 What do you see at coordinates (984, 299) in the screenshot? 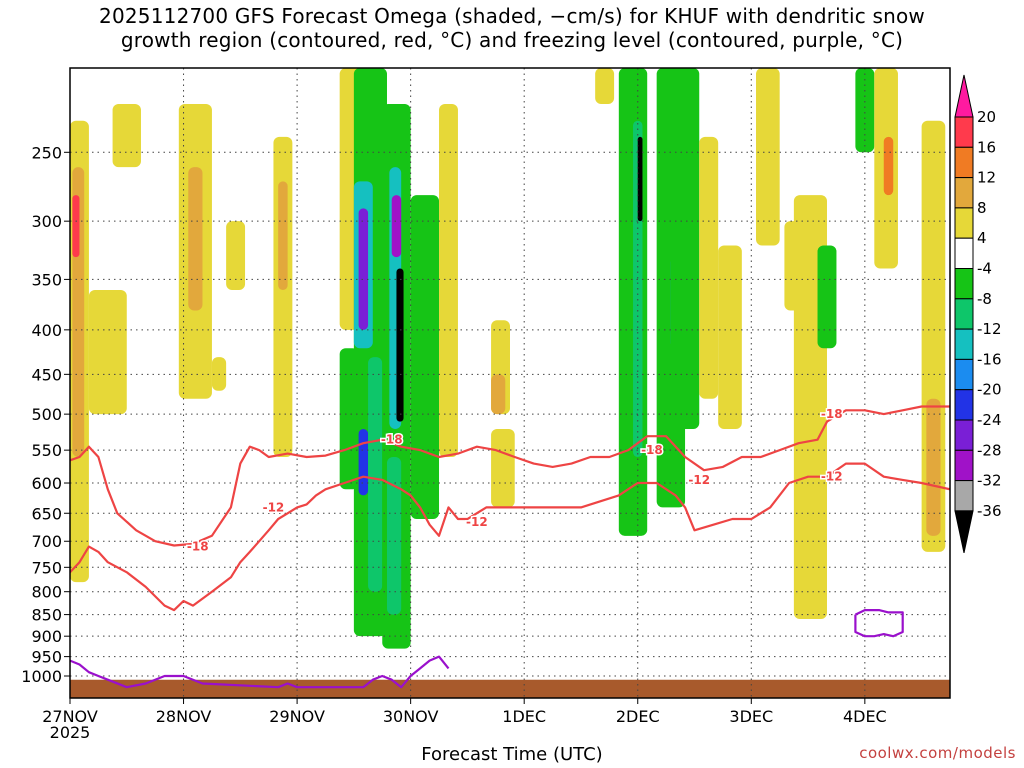
I see `colorbar-label-6: -8` at bounding box center [984, 299].